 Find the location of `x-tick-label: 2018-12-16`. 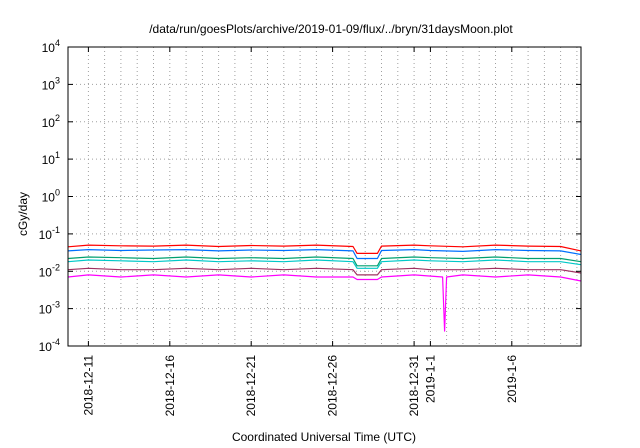

x-tick-label: 2018-12-16 is located at coordinates (170, 386).